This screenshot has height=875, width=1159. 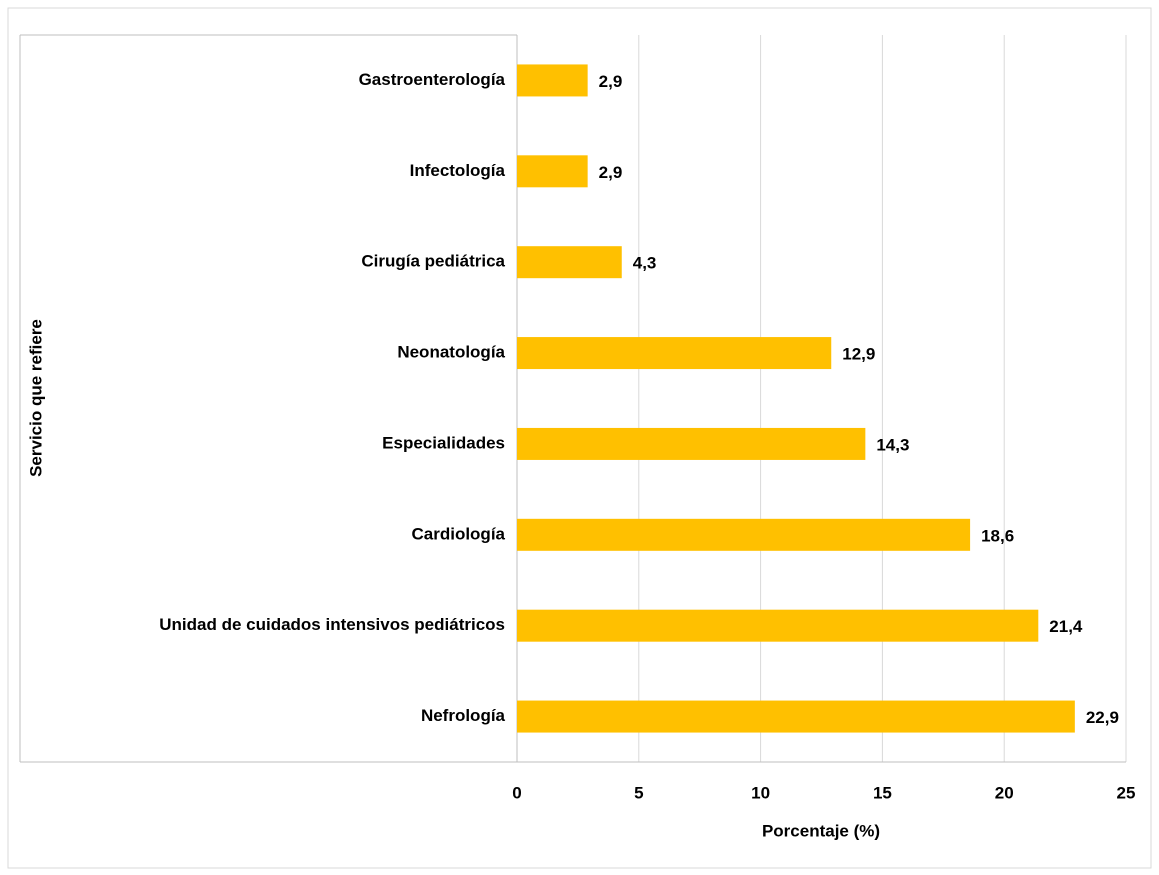 I want to click on data-label: 21,4, so click(x=1066, y=626).